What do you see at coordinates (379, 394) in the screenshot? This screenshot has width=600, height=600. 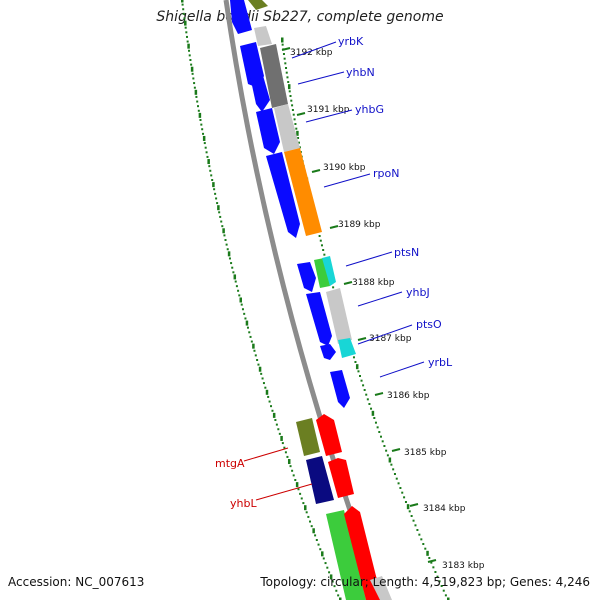 I see `tick-mark` at bounding box center [379, 394].